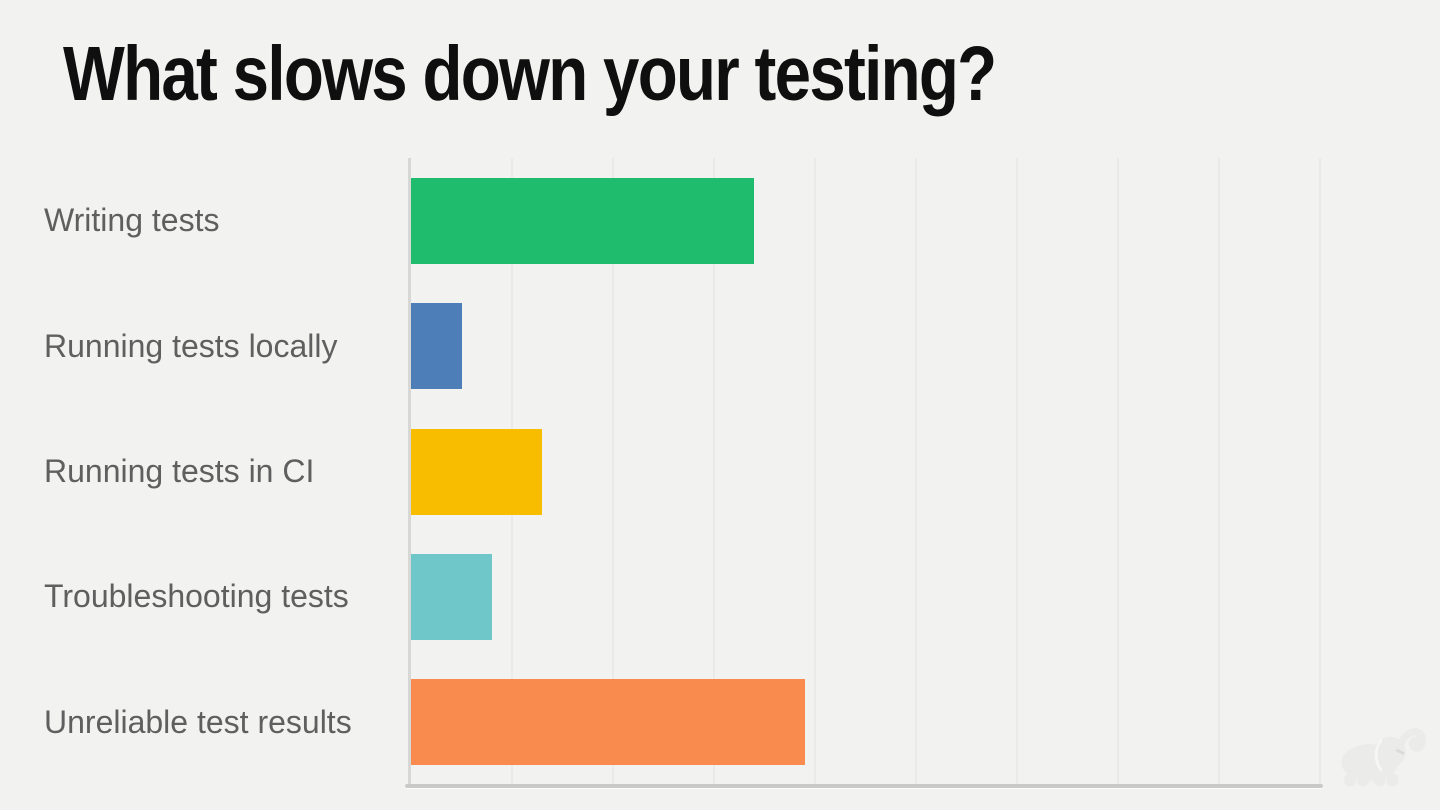 The image size is (1440, 810). What do you see at coordinates (583, 220) in the screenshot?
I see `bar-writing-tests` at bounding box center [583, 220].